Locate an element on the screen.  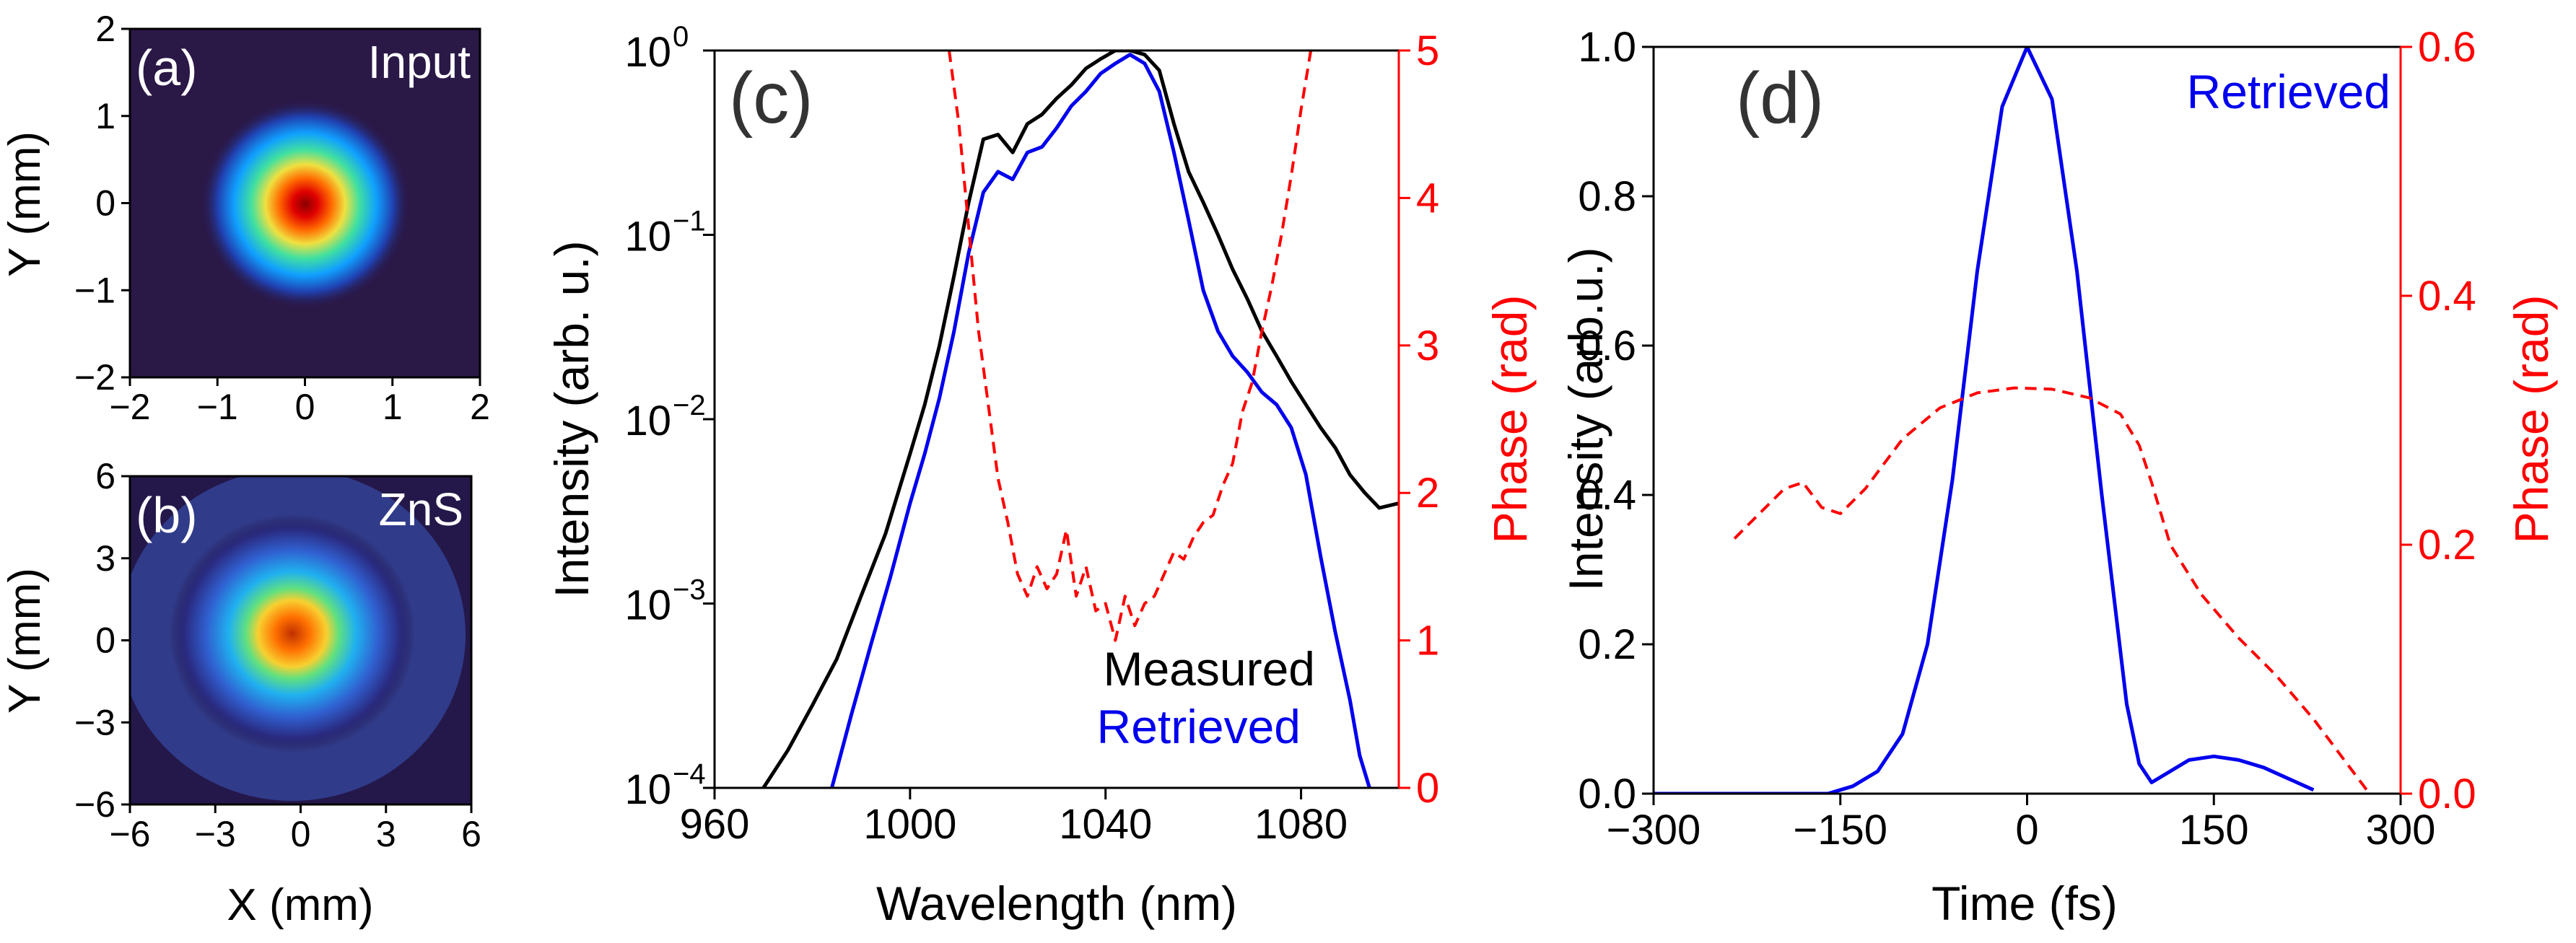
panel-d-ytick-label: 0.0 is located at coordinates (1607, 794).